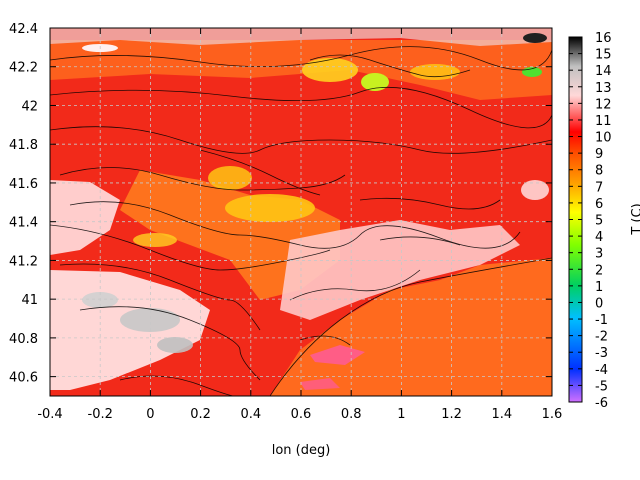  I want to click on y-tick-label: 40.8, so click(23, 339).